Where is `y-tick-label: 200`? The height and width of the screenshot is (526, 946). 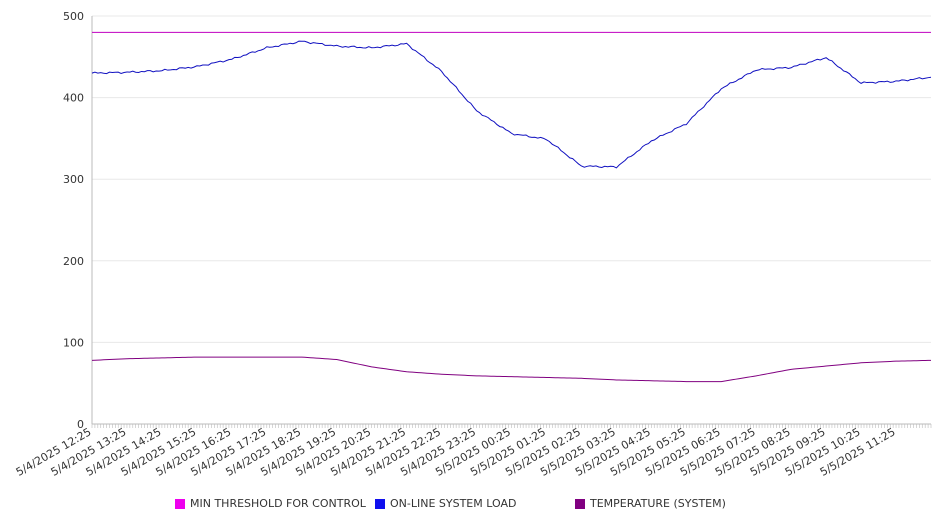
y-tick-label: 200 is located at coordinates (73, 261).